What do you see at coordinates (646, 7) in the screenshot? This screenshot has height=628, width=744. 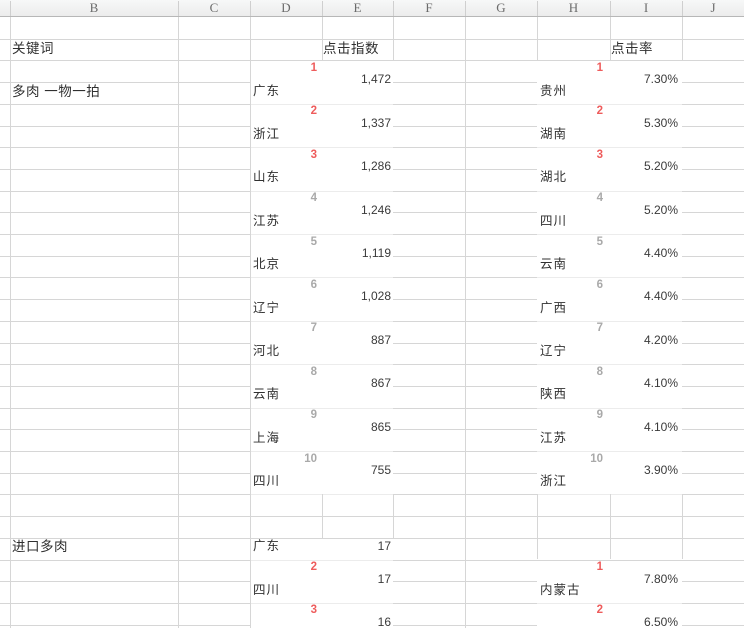 I see `column-header-I: I` at bounding box center [646, 7].